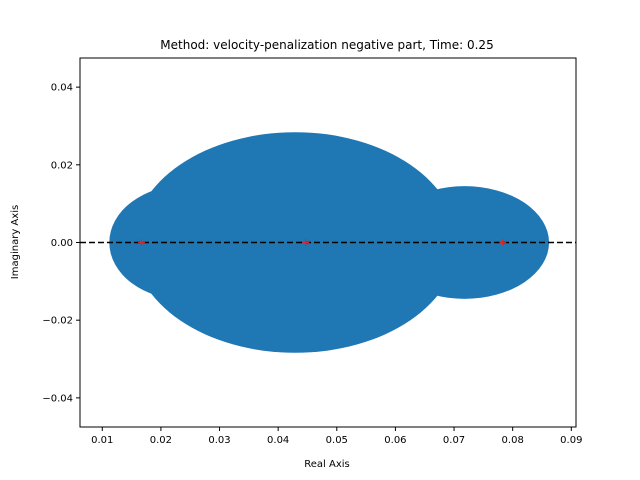 The height and width of the screenshot is (480, 640). What do you see at coordinates (395, 440) in the screenshot?
I see `x-tick-label: 0.06` at bounding box center [395, 440].